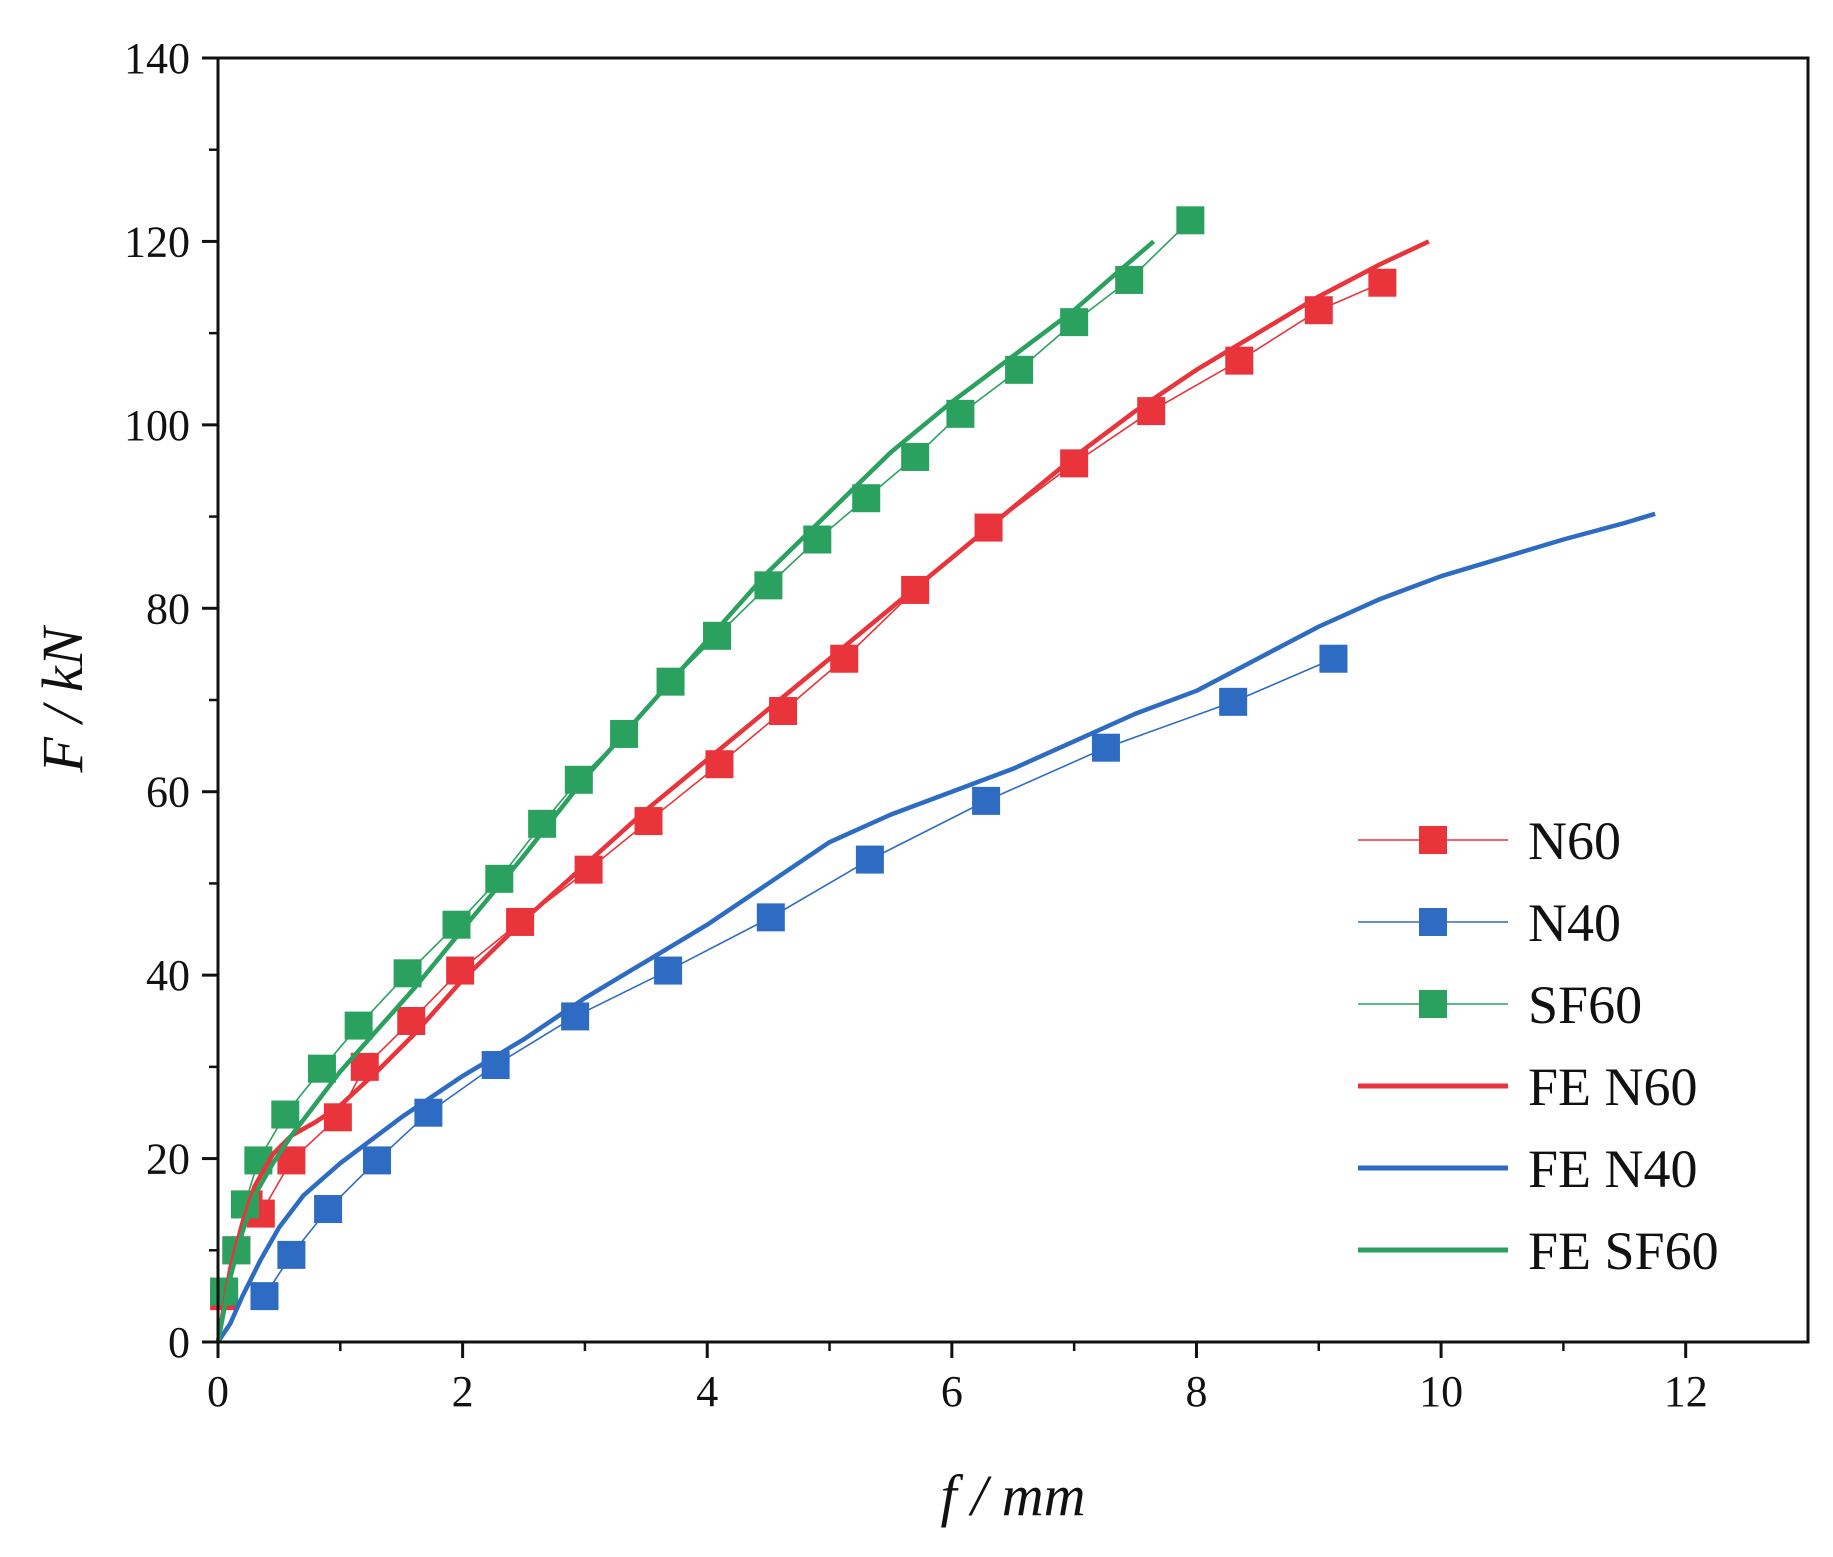 The image size is (1833, 1557). I want to click on legend-marker-n40, so click(1433, 922).